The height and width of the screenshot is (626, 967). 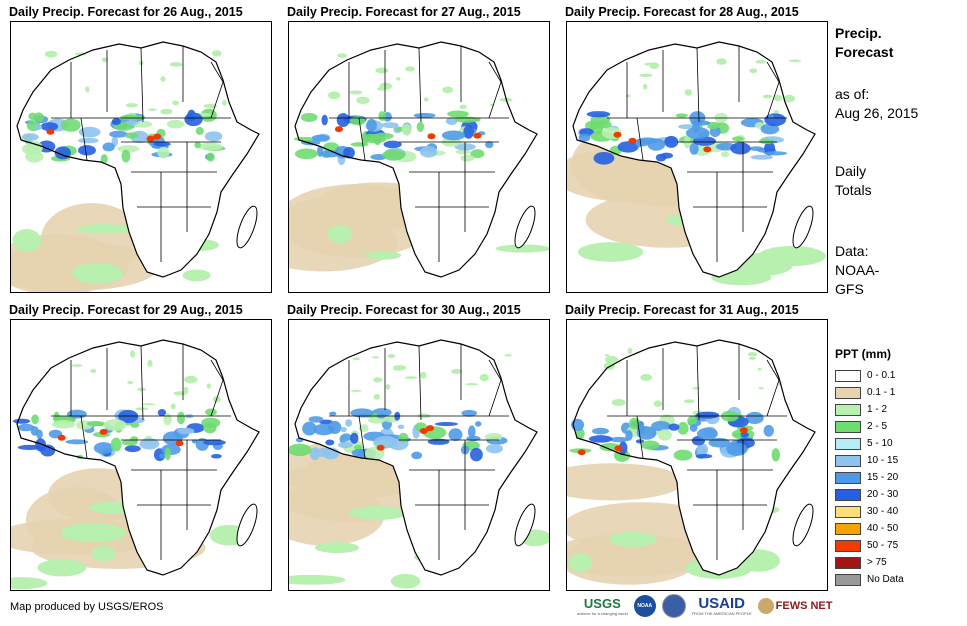 What do you see at coordinates (849, 289) in the screenshot?
I see `data-line: GFS` at bounding box center [849, 289].